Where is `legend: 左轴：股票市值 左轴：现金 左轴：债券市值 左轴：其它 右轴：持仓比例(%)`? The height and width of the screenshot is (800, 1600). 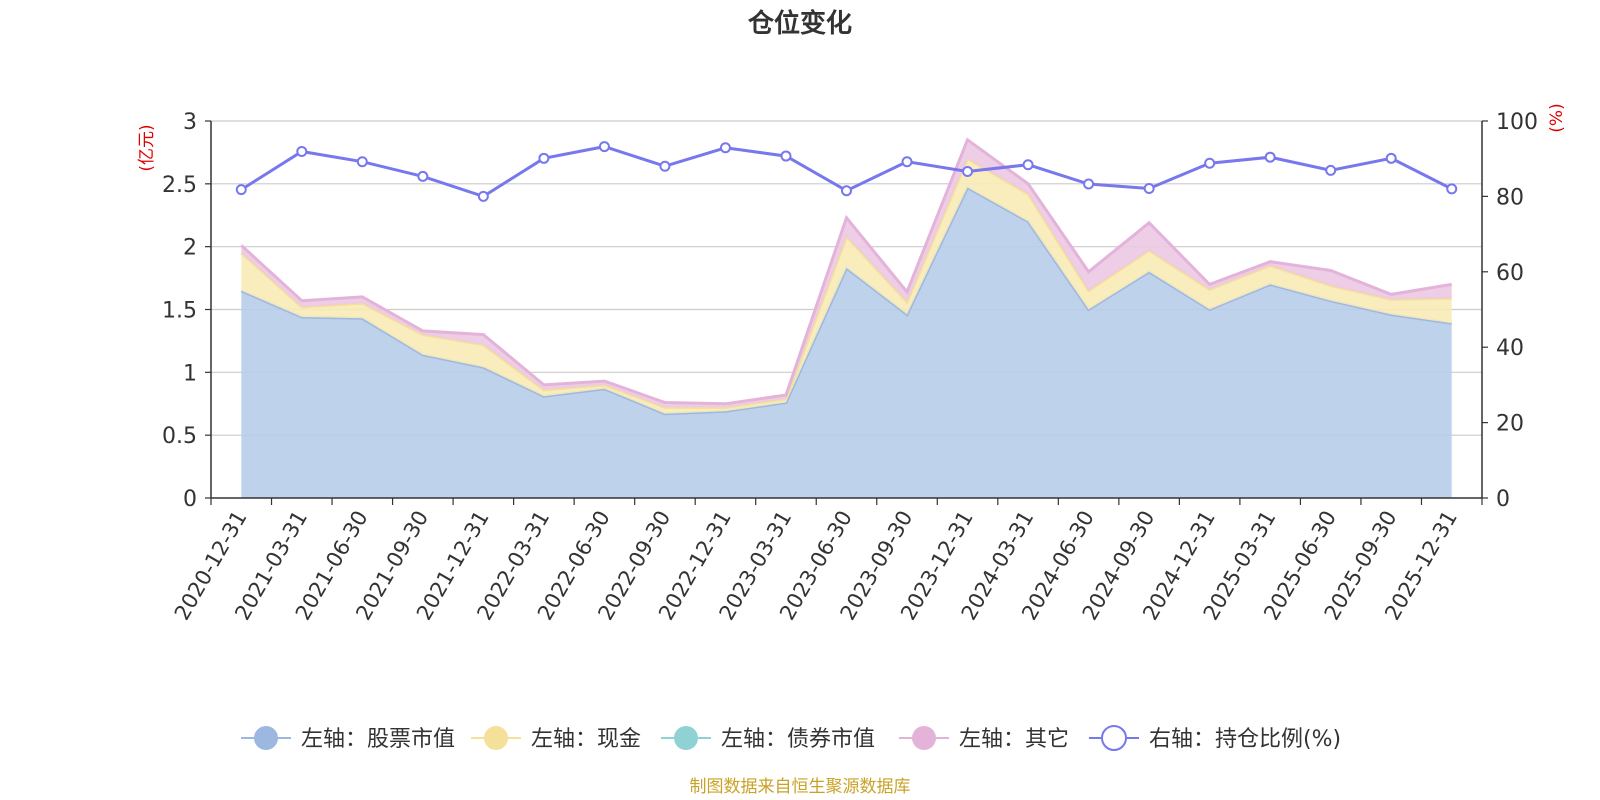 legend: 左轴：股票市值 左轴：现金 左轴：债券市值 左轴：其它 右轴：持仓比例(%) is located at coordinates (791, 738).